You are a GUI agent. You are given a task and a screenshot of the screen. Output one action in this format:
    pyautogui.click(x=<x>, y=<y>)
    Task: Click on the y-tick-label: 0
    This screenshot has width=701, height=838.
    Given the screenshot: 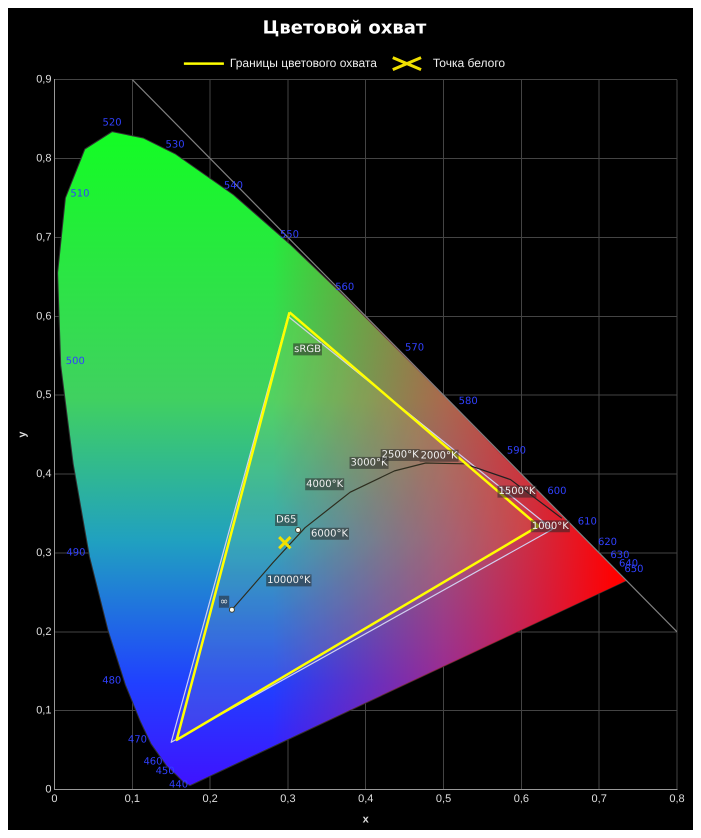 What is the action you would take?
    pyautogui.click(x=48, y=790)
    